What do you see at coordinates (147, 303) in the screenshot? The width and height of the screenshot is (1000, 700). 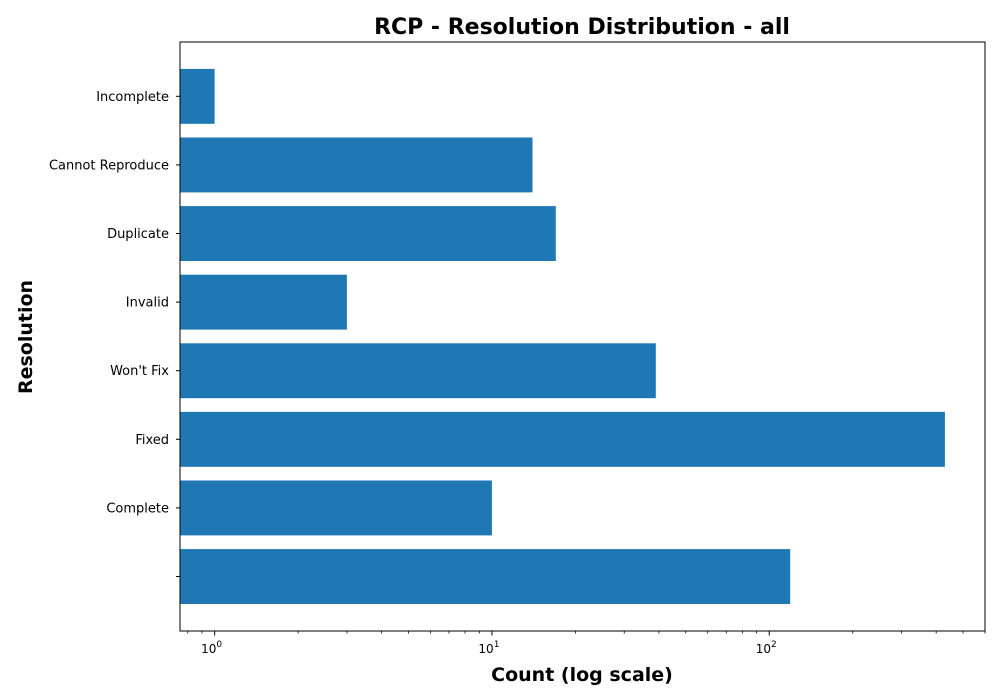 I see `y-tick-label-4: Invalid` at bounding box center [147, 303].